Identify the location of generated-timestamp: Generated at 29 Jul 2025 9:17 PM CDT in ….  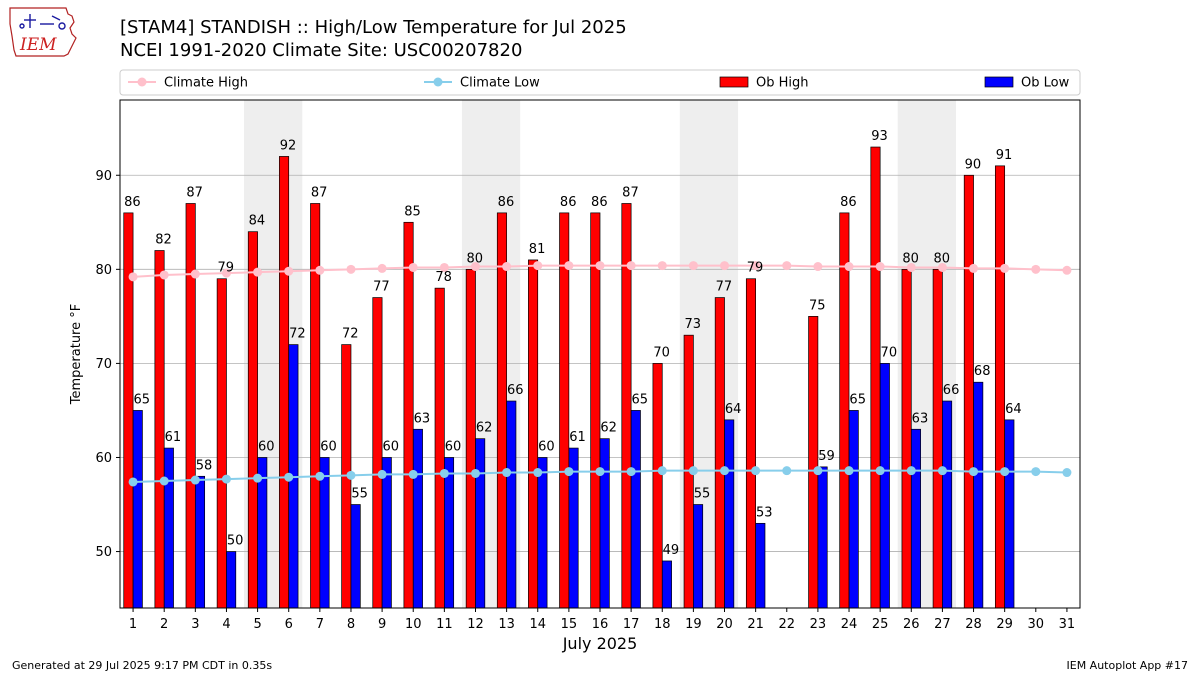
(142, 665).